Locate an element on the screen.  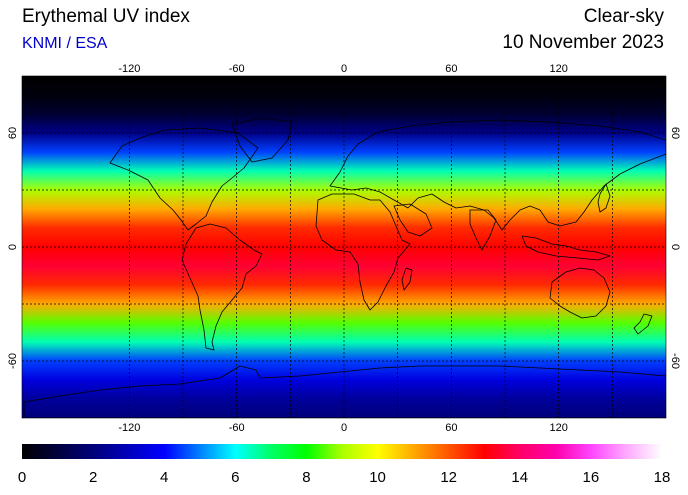
left-latitude-tick-label: -60 is located at coordinates (13, 361).